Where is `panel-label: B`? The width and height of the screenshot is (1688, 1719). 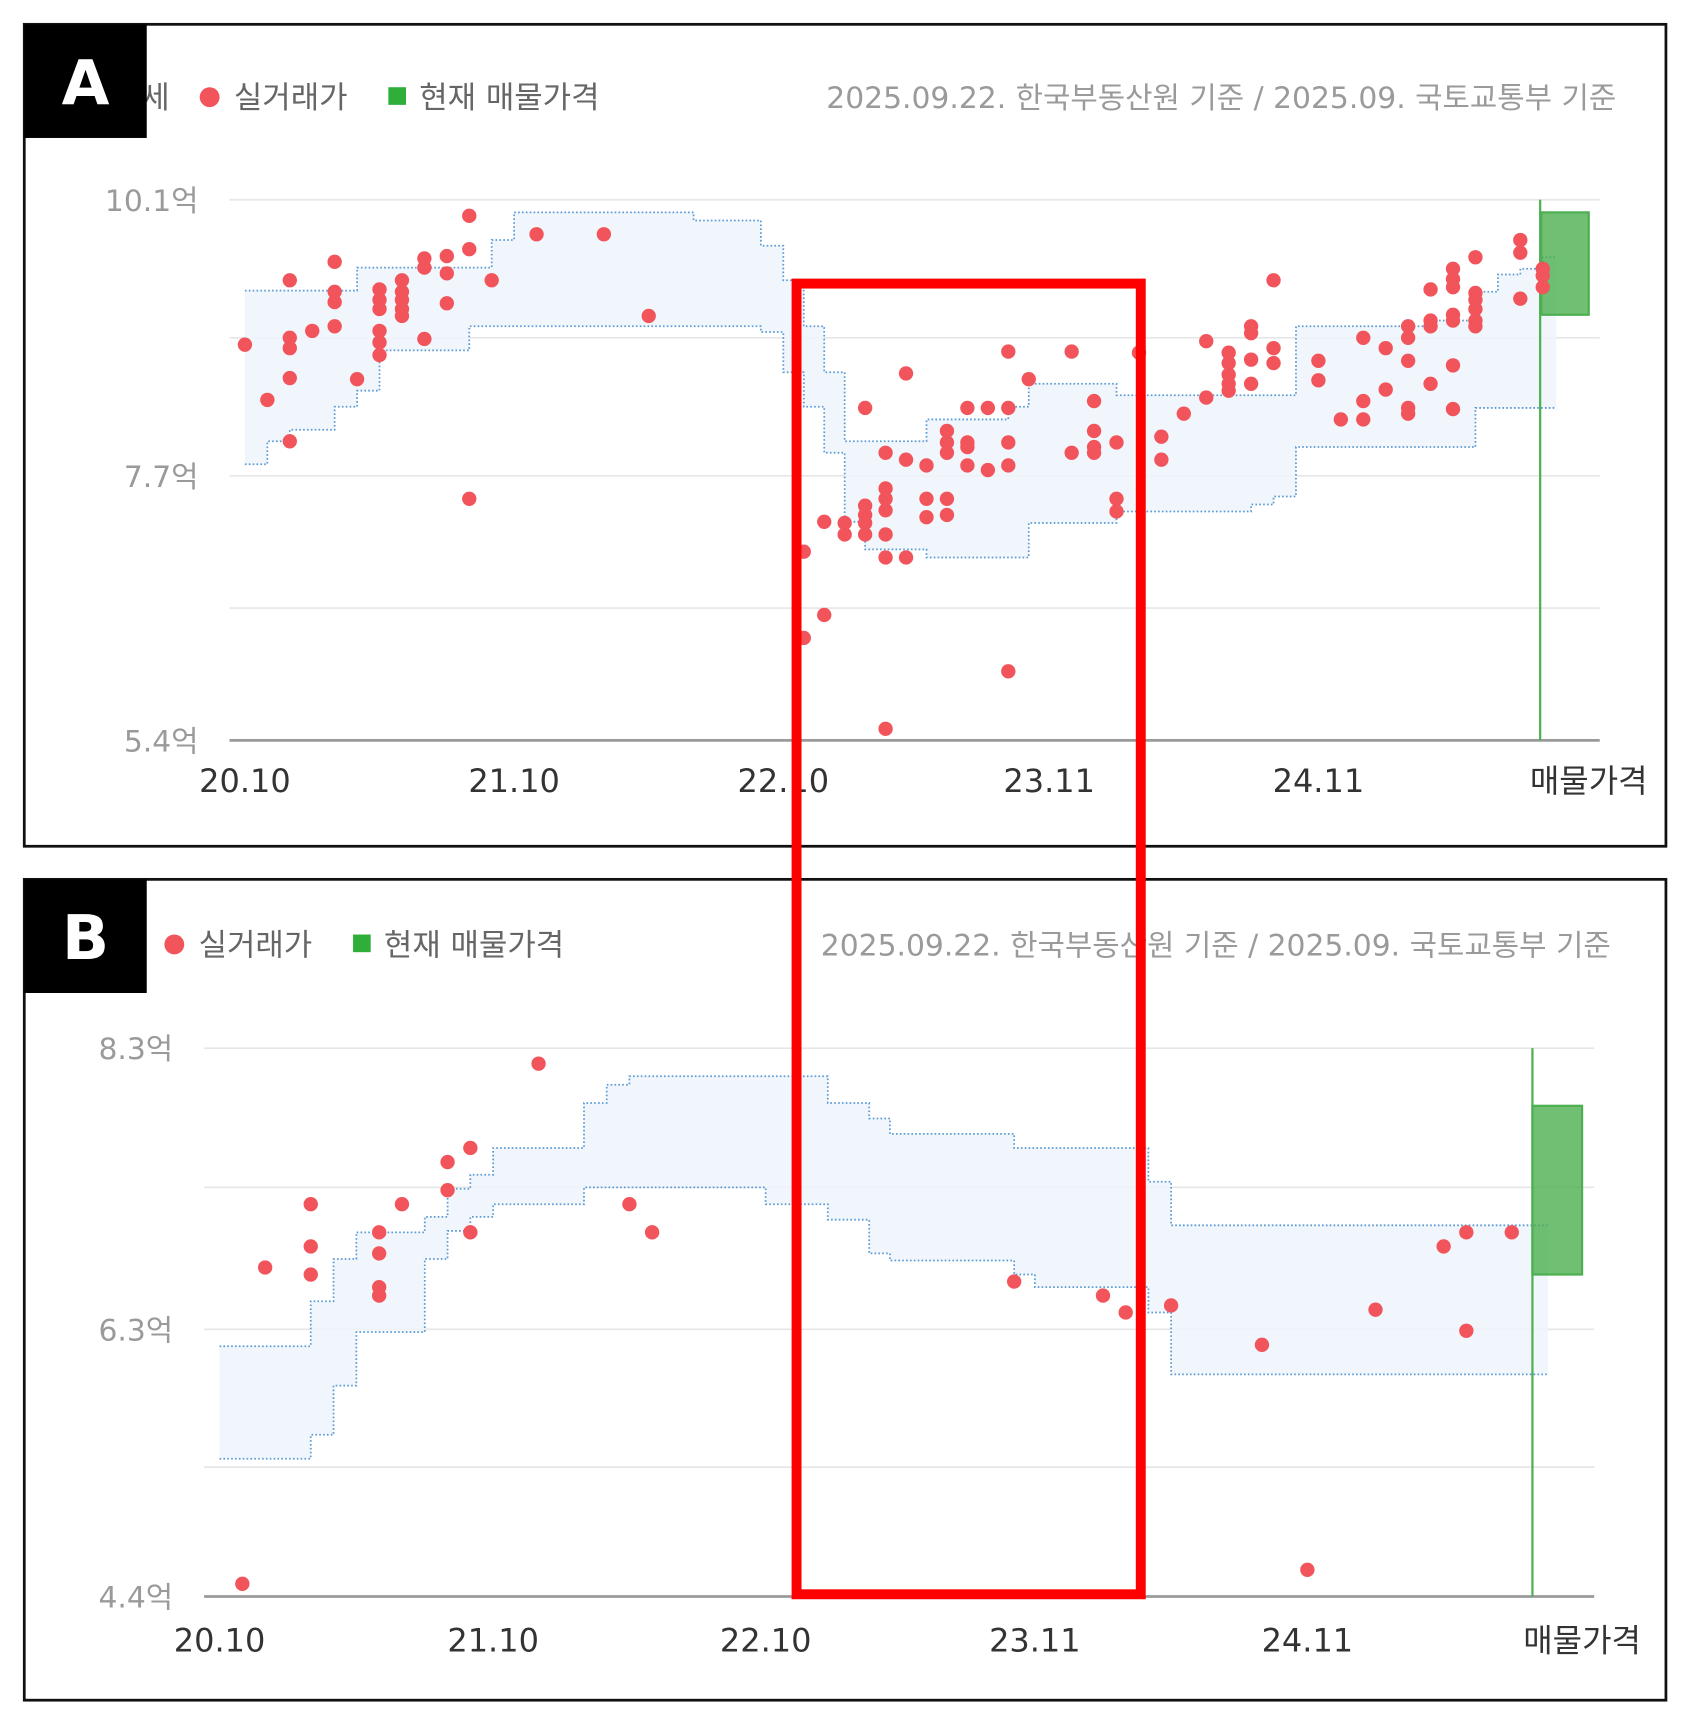
panel-label: B is located at coordinates (85, 938).